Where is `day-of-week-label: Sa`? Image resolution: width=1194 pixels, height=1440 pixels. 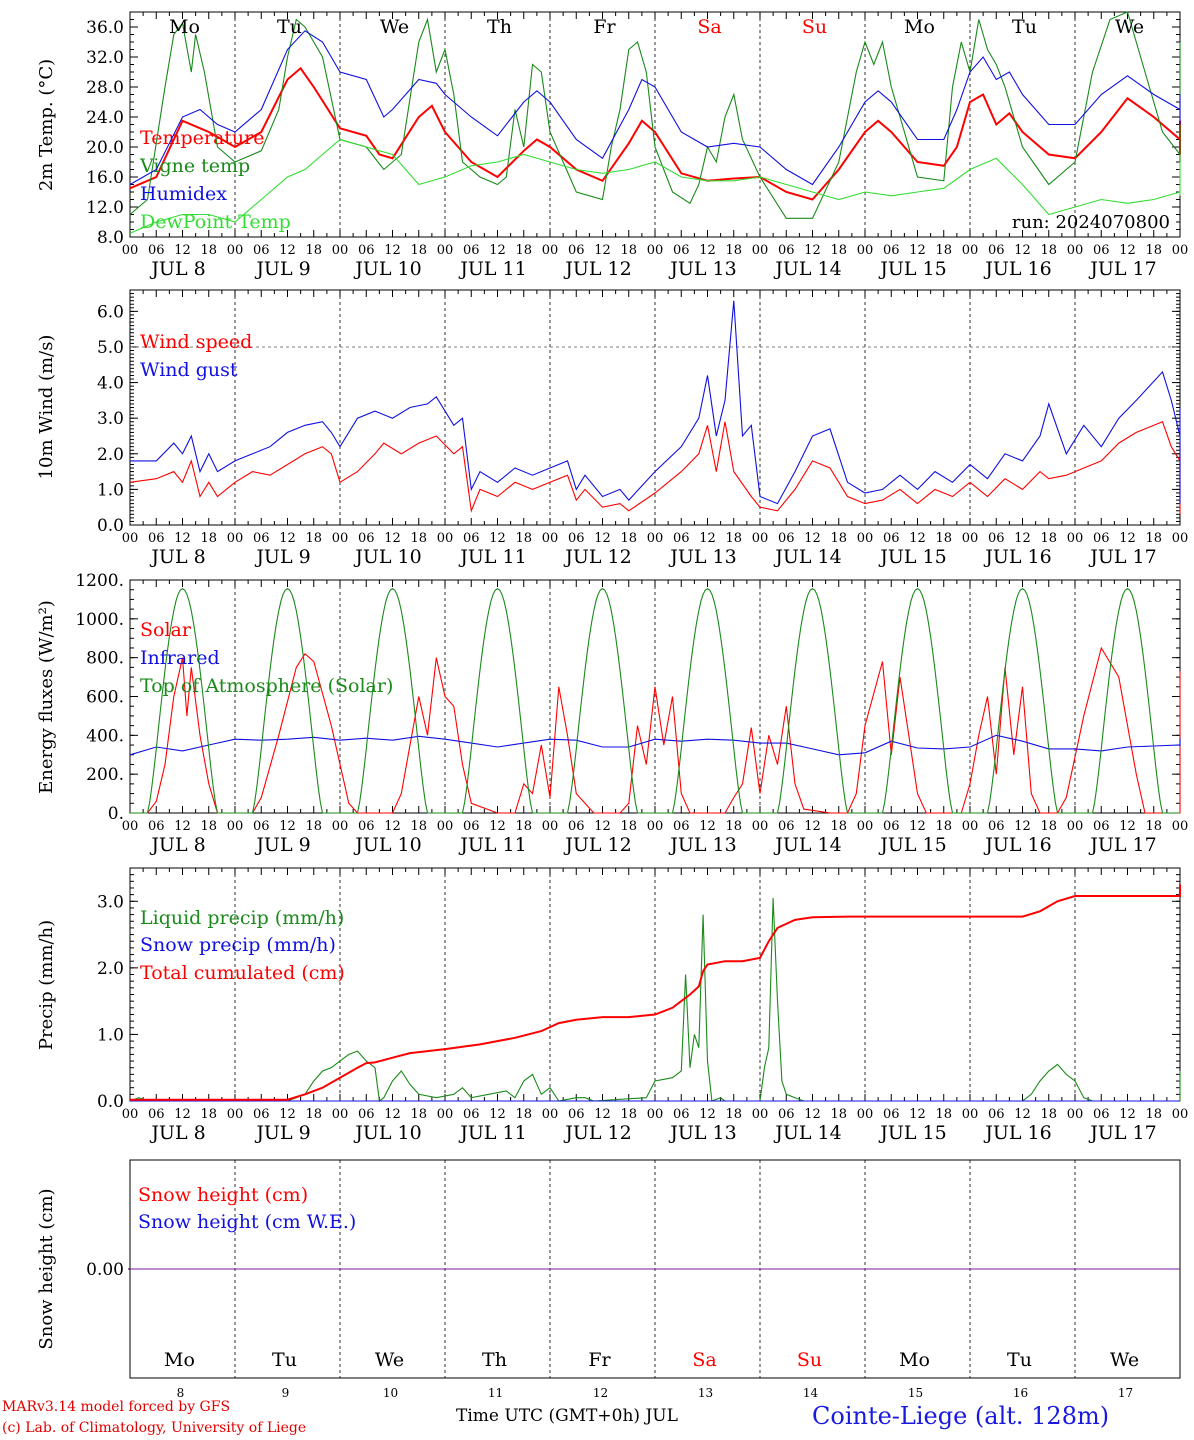
day-of-week-label: Sa is located at coordinates (709, 27).